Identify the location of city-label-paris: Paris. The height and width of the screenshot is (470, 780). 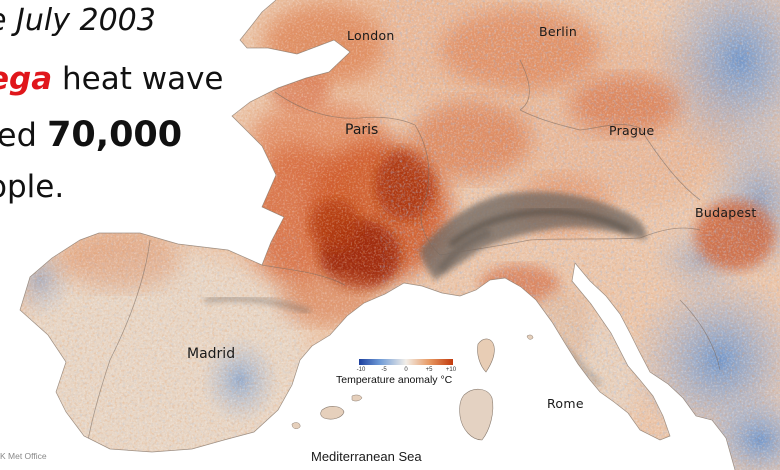
(362, 130).